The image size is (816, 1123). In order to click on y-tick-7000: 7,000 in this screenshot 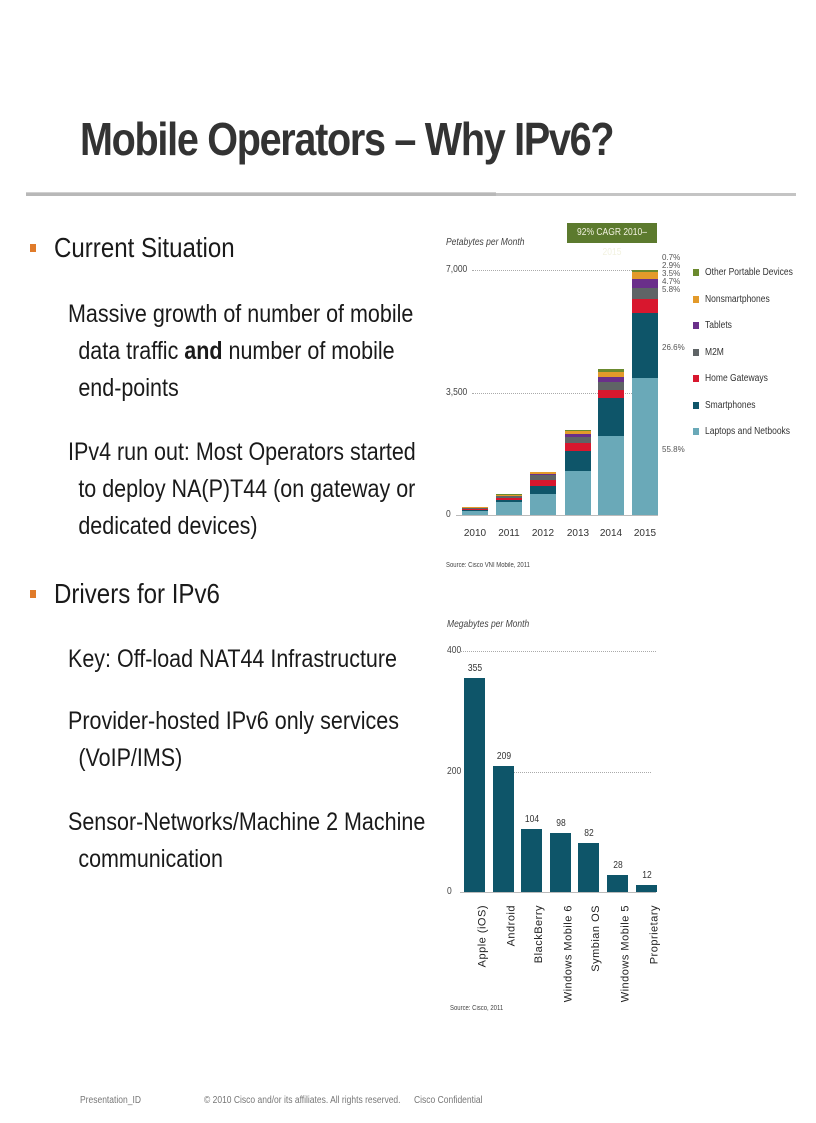, I will do `click(457, 269)`.